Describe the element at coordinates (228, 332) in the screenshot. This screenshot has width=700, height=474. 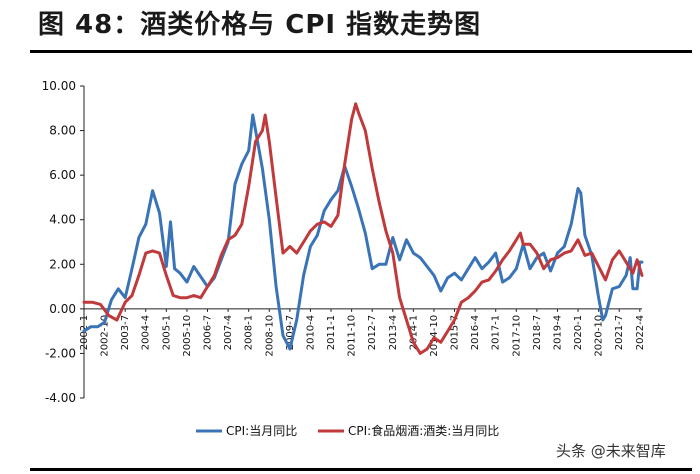
I see `x-tick-label: 2007-4` at that location.